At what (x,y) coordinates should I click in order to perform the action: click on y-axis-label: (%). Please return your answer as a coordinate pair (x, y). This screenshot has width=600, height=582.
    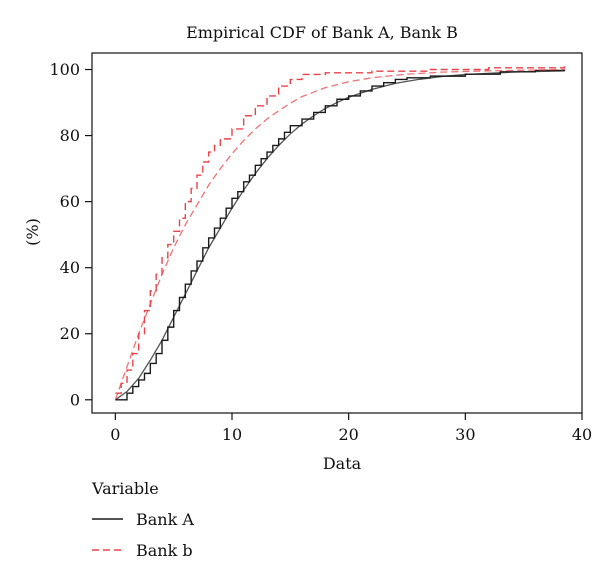
    Looking at the image, I should click on (32, 232).